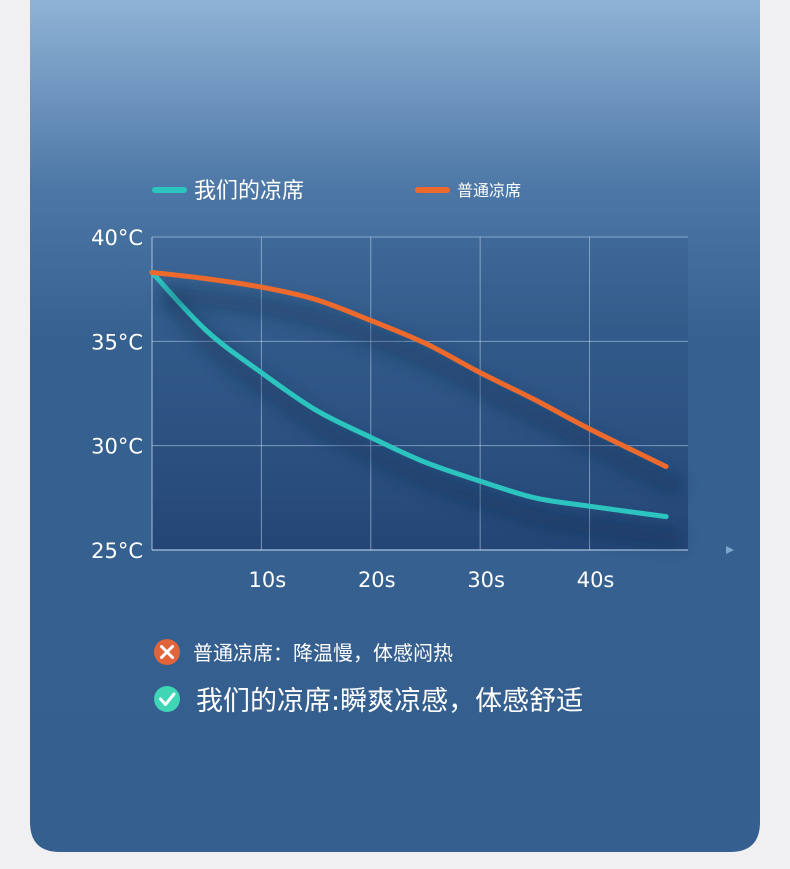  Describe the element at coordinates (377, 580) in the screenshot. I see `x-tick-label: 20s` at that location.